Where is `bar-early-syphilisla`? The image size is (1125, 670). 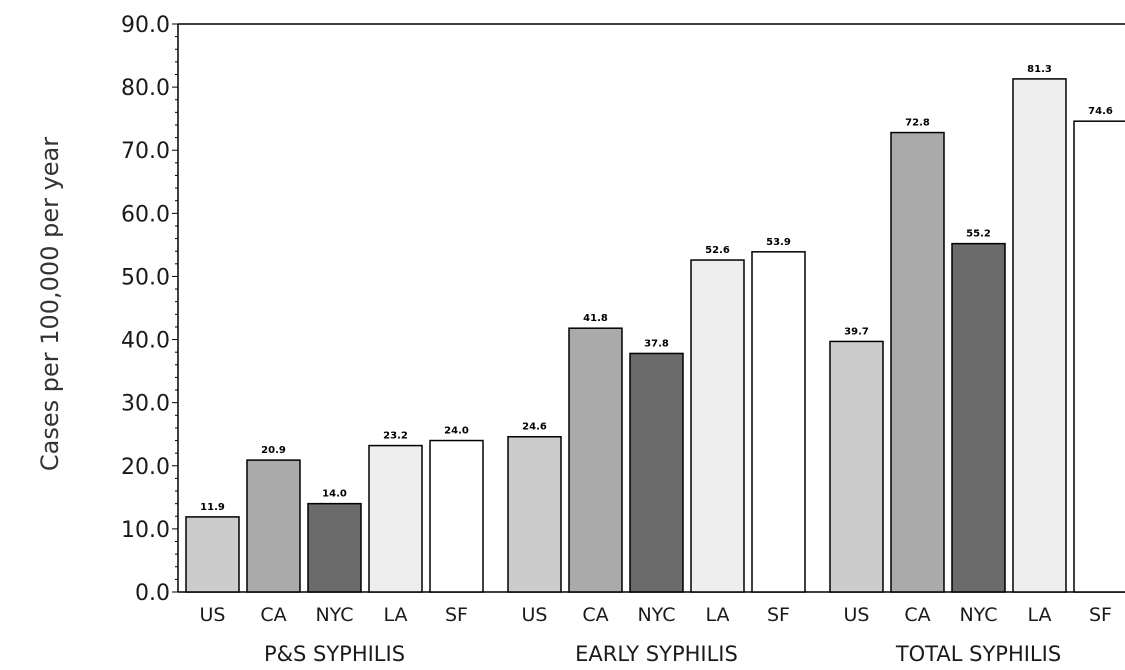
bar-early-syphilisla is located at coordinates (717, 426).